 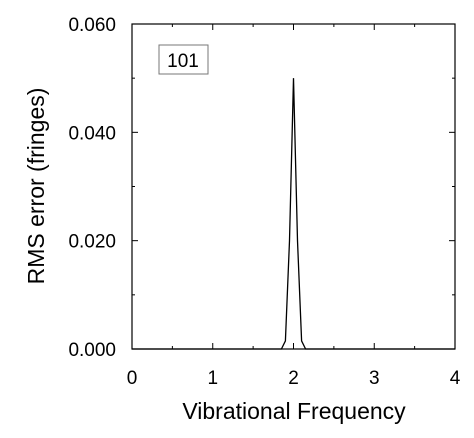 What do you see at coordinates (92, 25) in the screenshot?
I see `y-tick-label: 0.060` at bounding box center [92, 25].